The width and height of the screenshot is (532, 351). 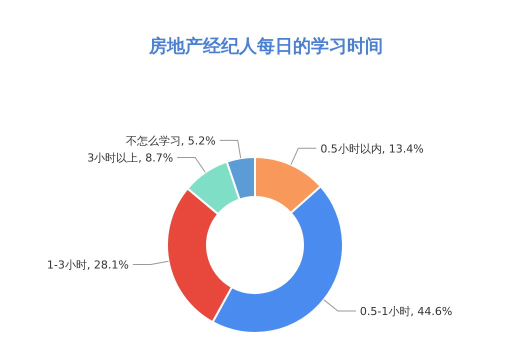 What do you see at coordinates (87, 265) in the screenshot?
I see `slice-label: 1-3小时, 28.1%` at bounding box center [87, 265].